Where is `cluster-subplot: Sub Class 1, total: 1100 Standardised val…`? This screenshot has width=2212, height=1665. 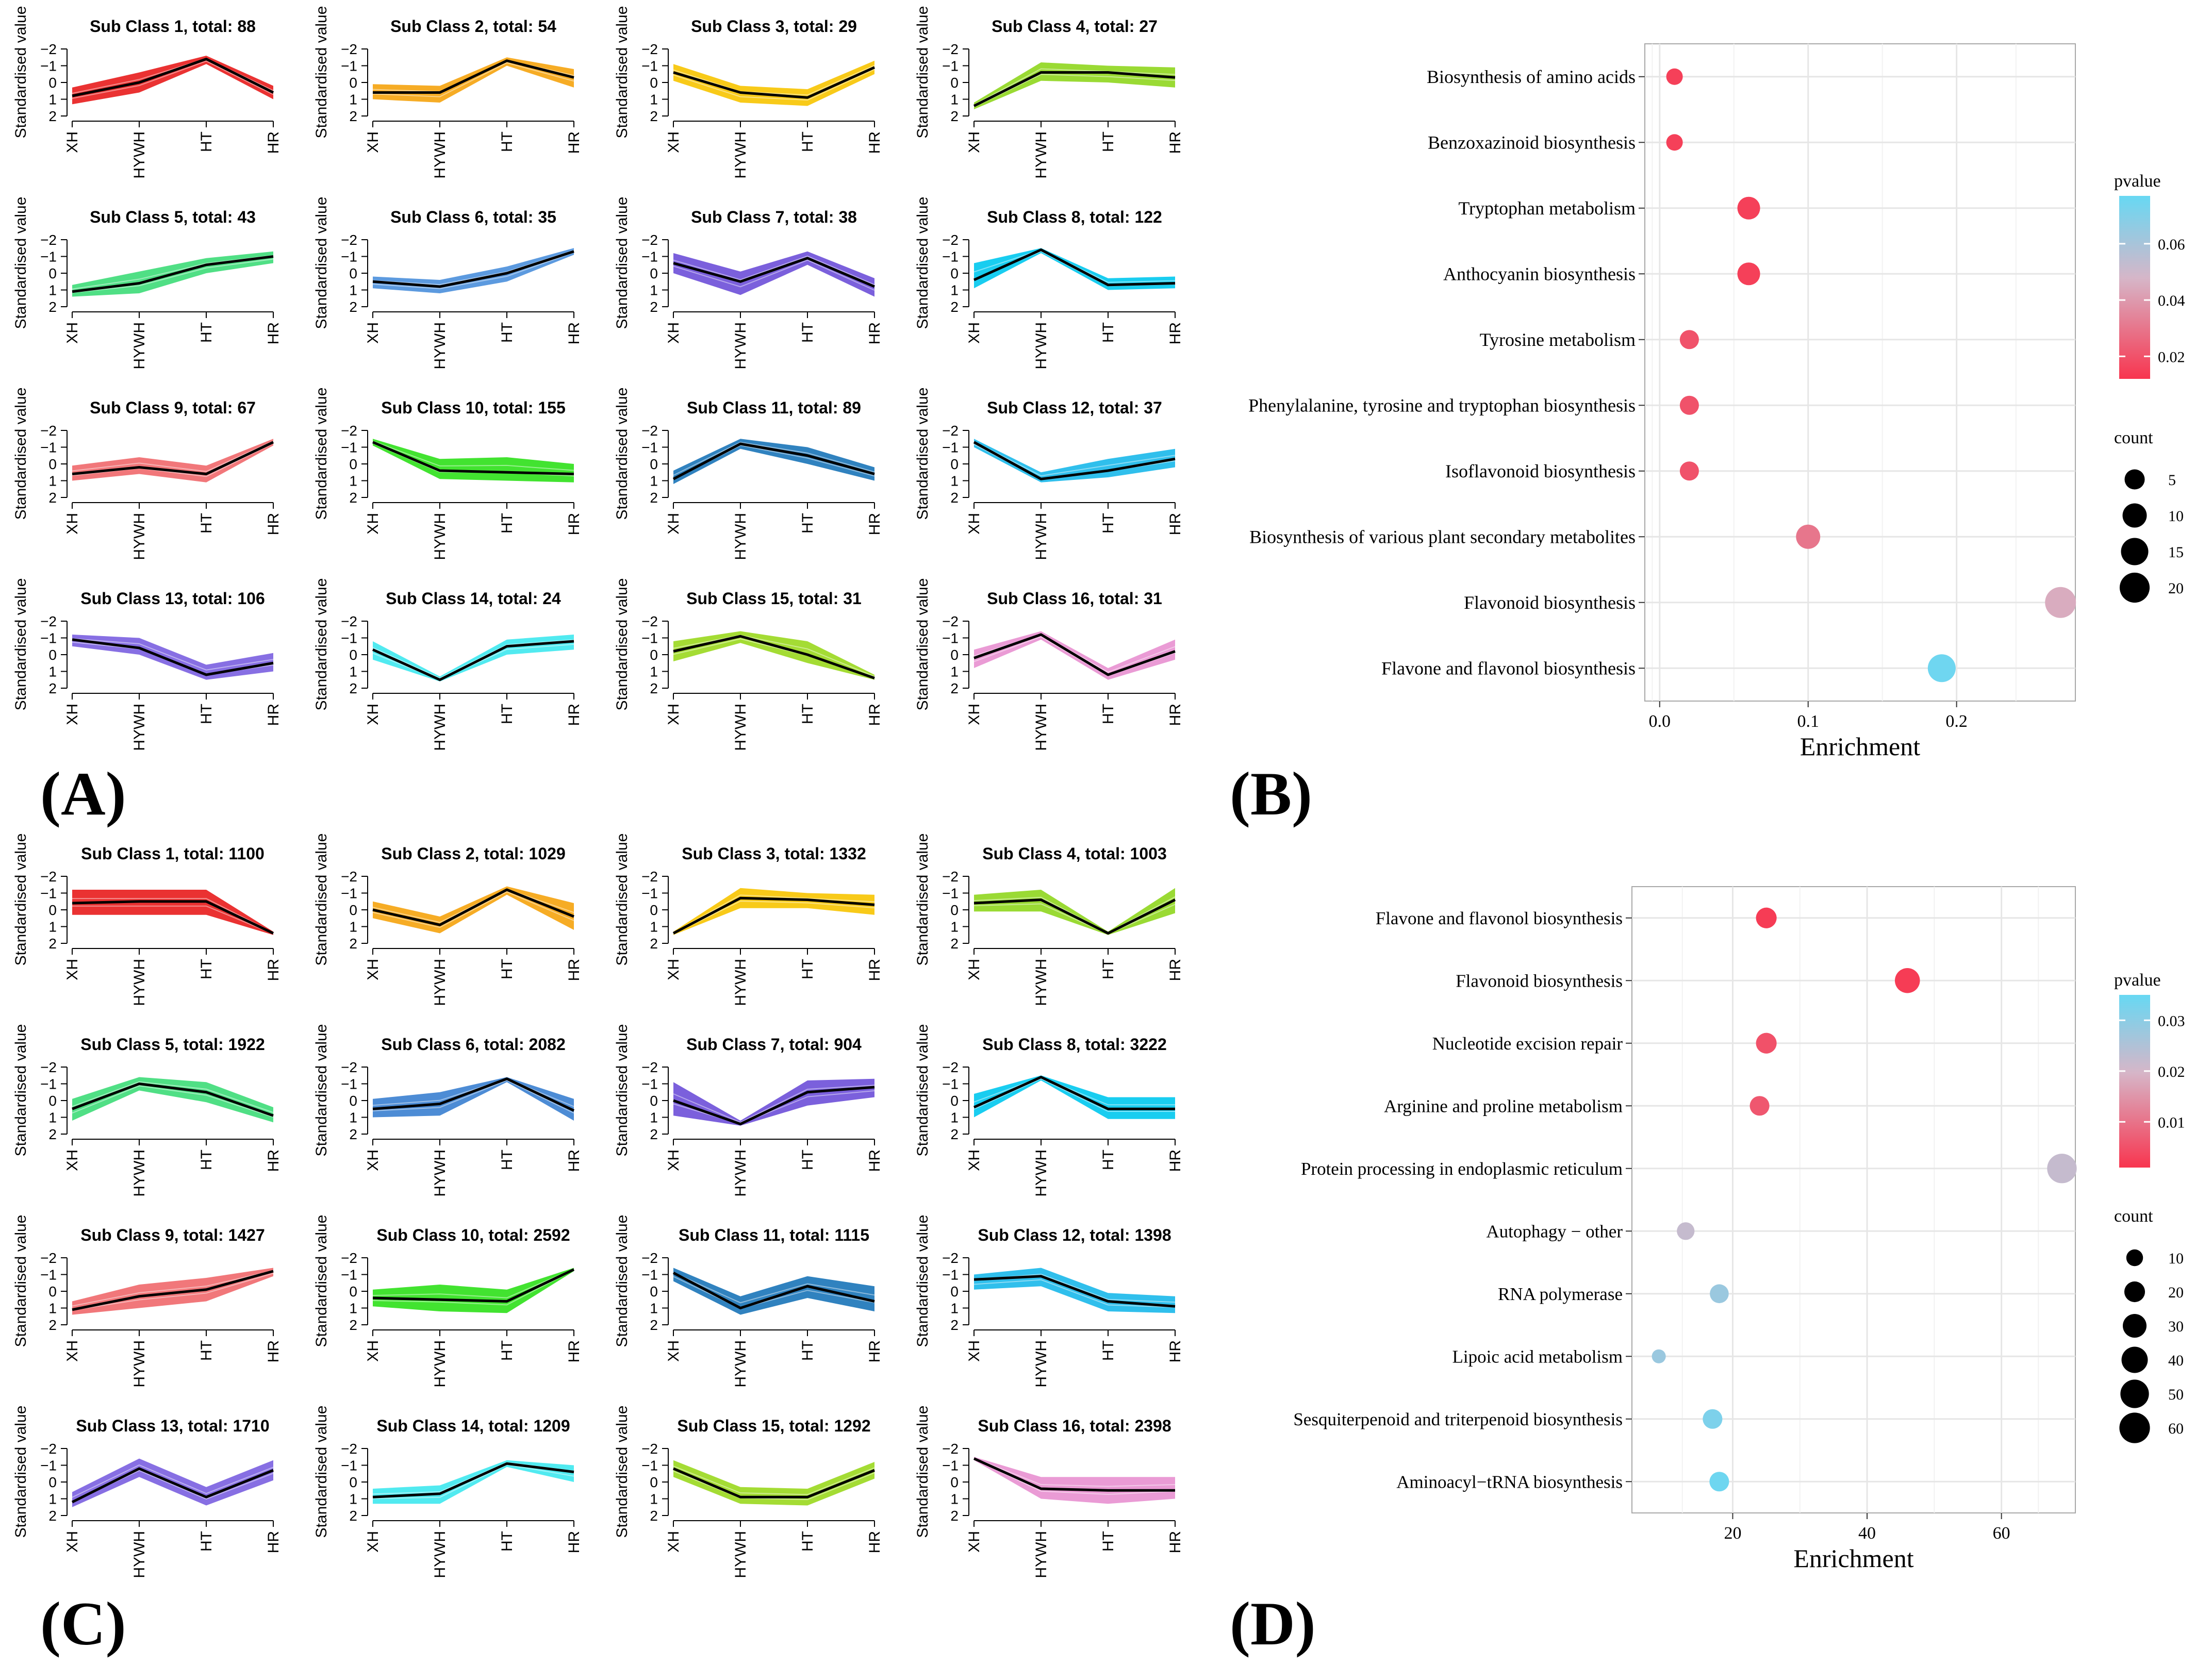
cluster-subplot: Sub Class 1, total: 1100 Standardised val… is located at coordinates (147, 920).